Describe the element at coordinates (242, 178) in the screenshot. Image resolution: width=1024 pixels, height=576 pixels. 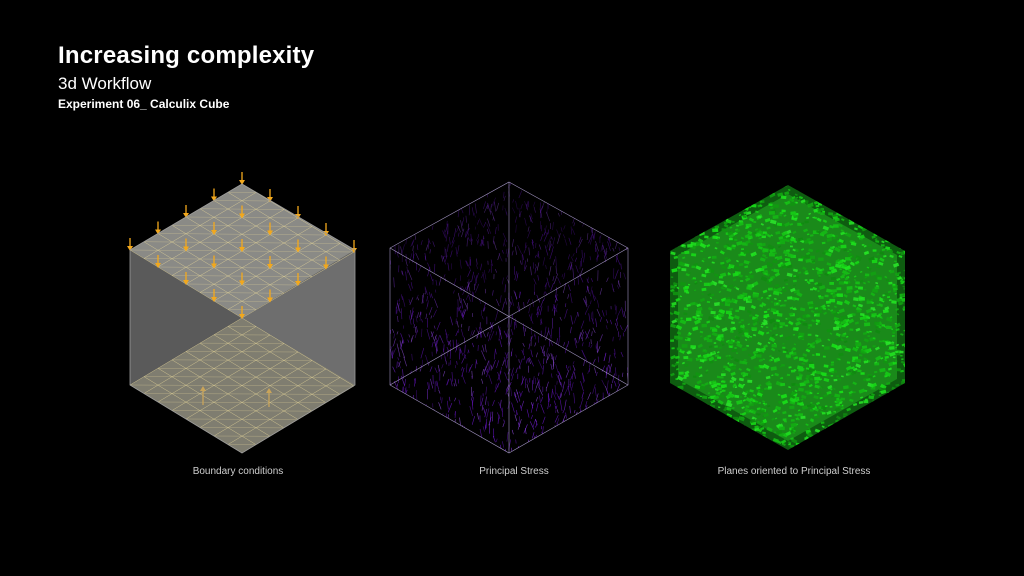
I see `load-arrow` at that location.